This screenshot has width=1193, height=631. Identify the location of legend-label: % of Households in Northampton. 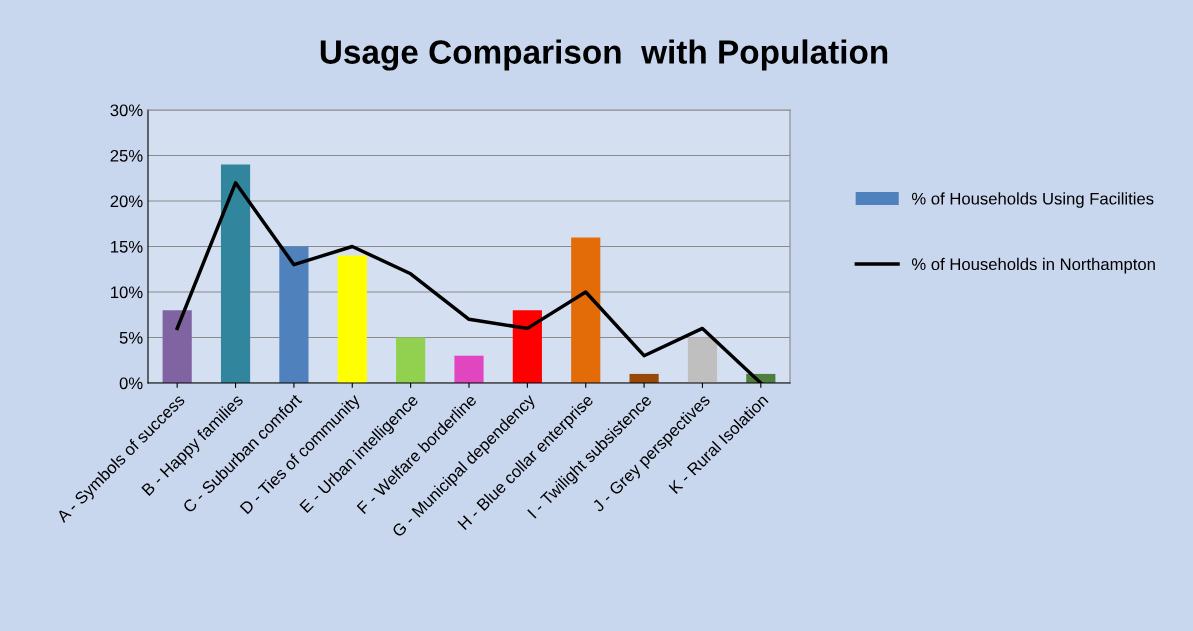
(1033, 265).